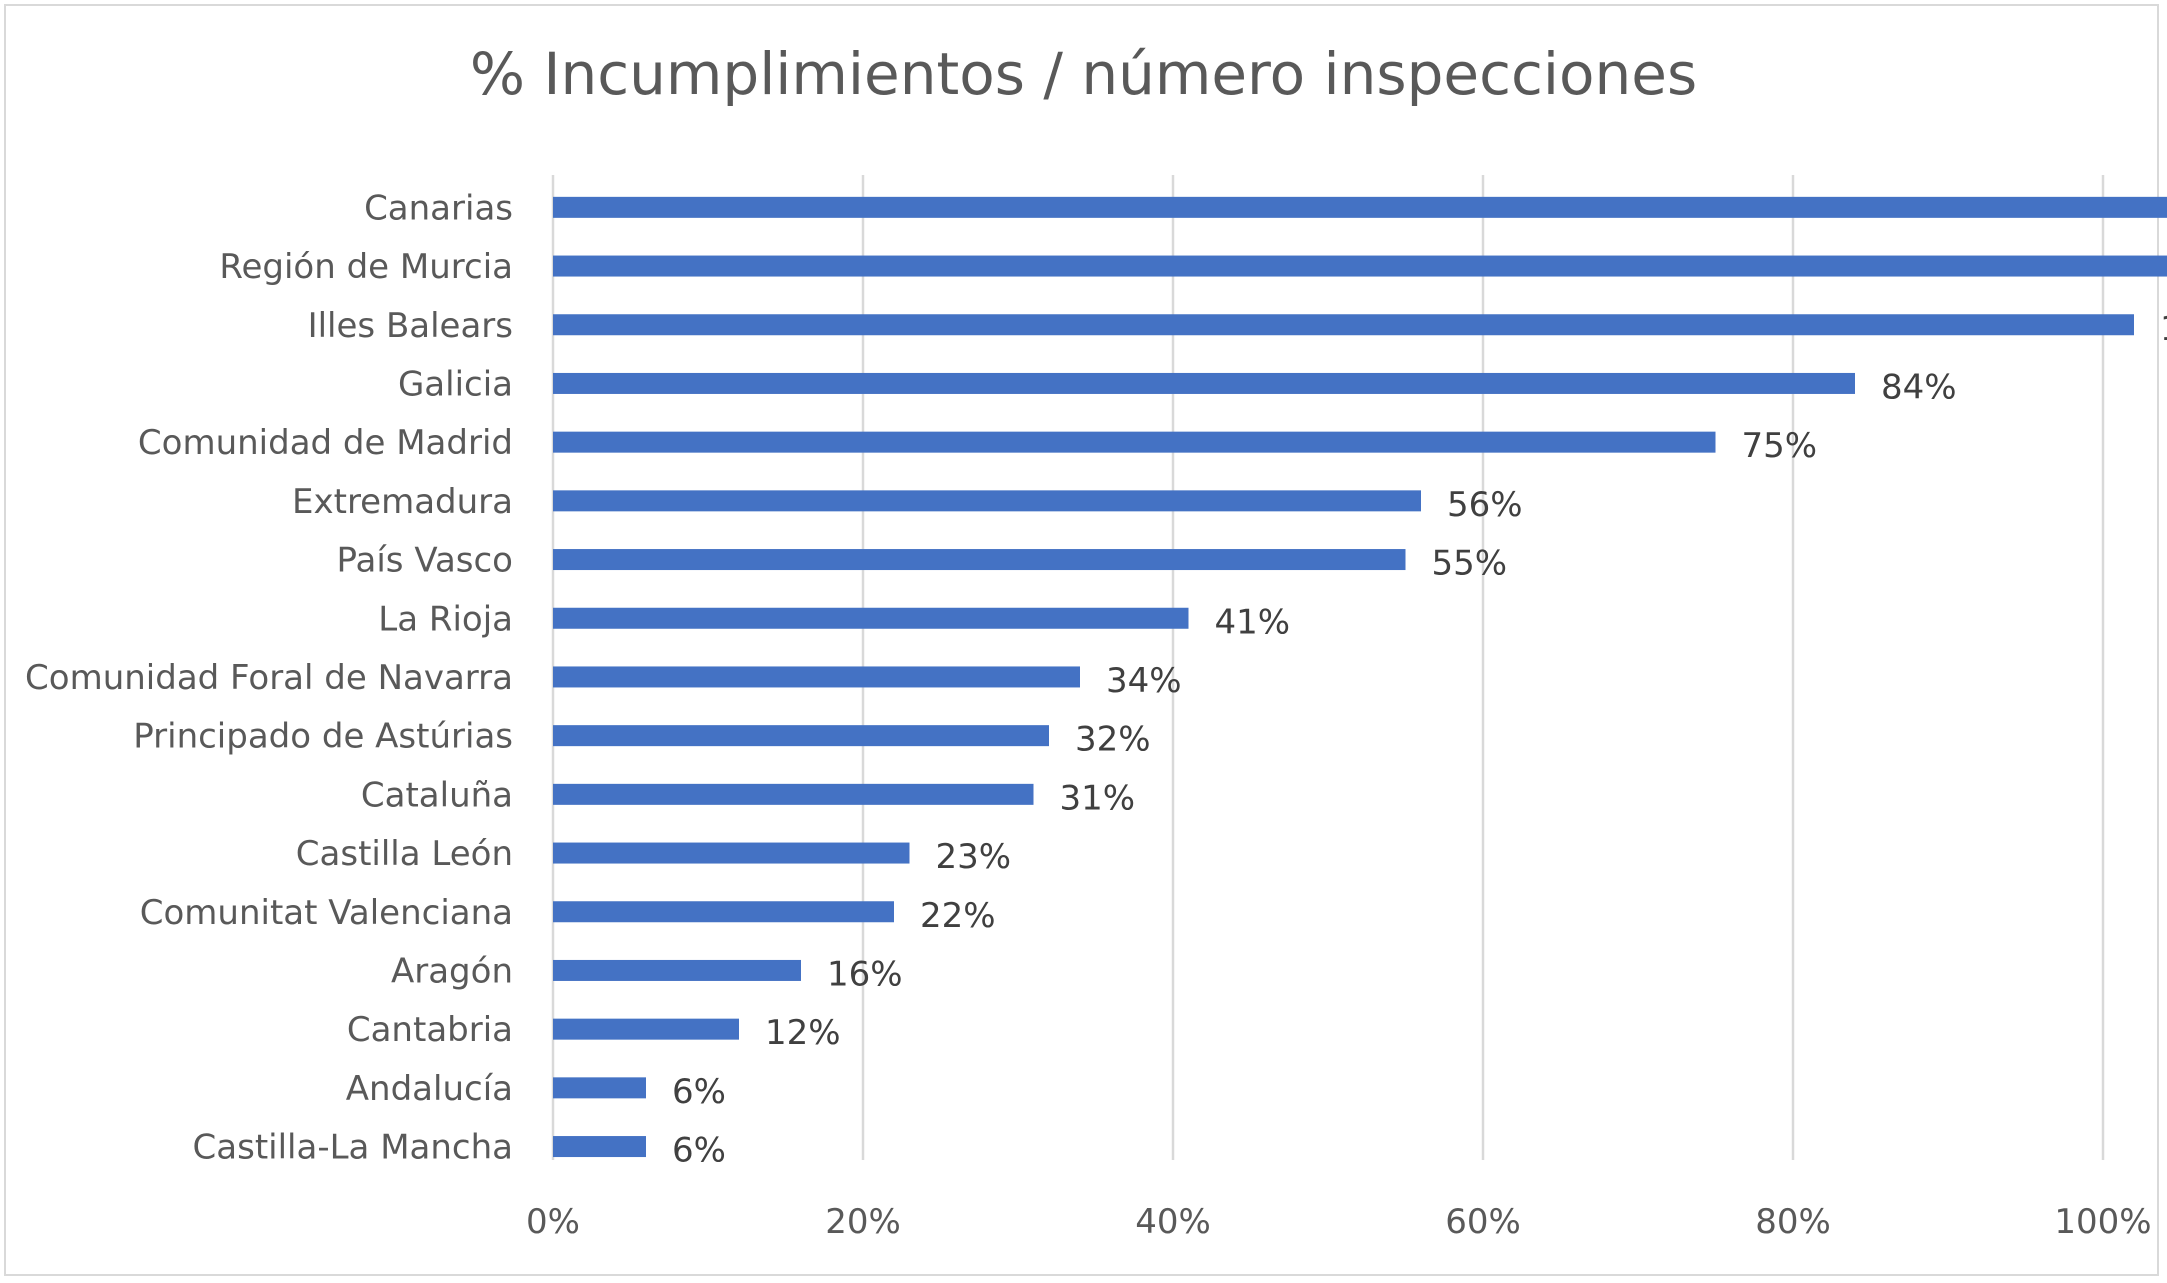 The image size is (2167, 1283). I want to click on category-label: País Vasco, so click(425, 561).